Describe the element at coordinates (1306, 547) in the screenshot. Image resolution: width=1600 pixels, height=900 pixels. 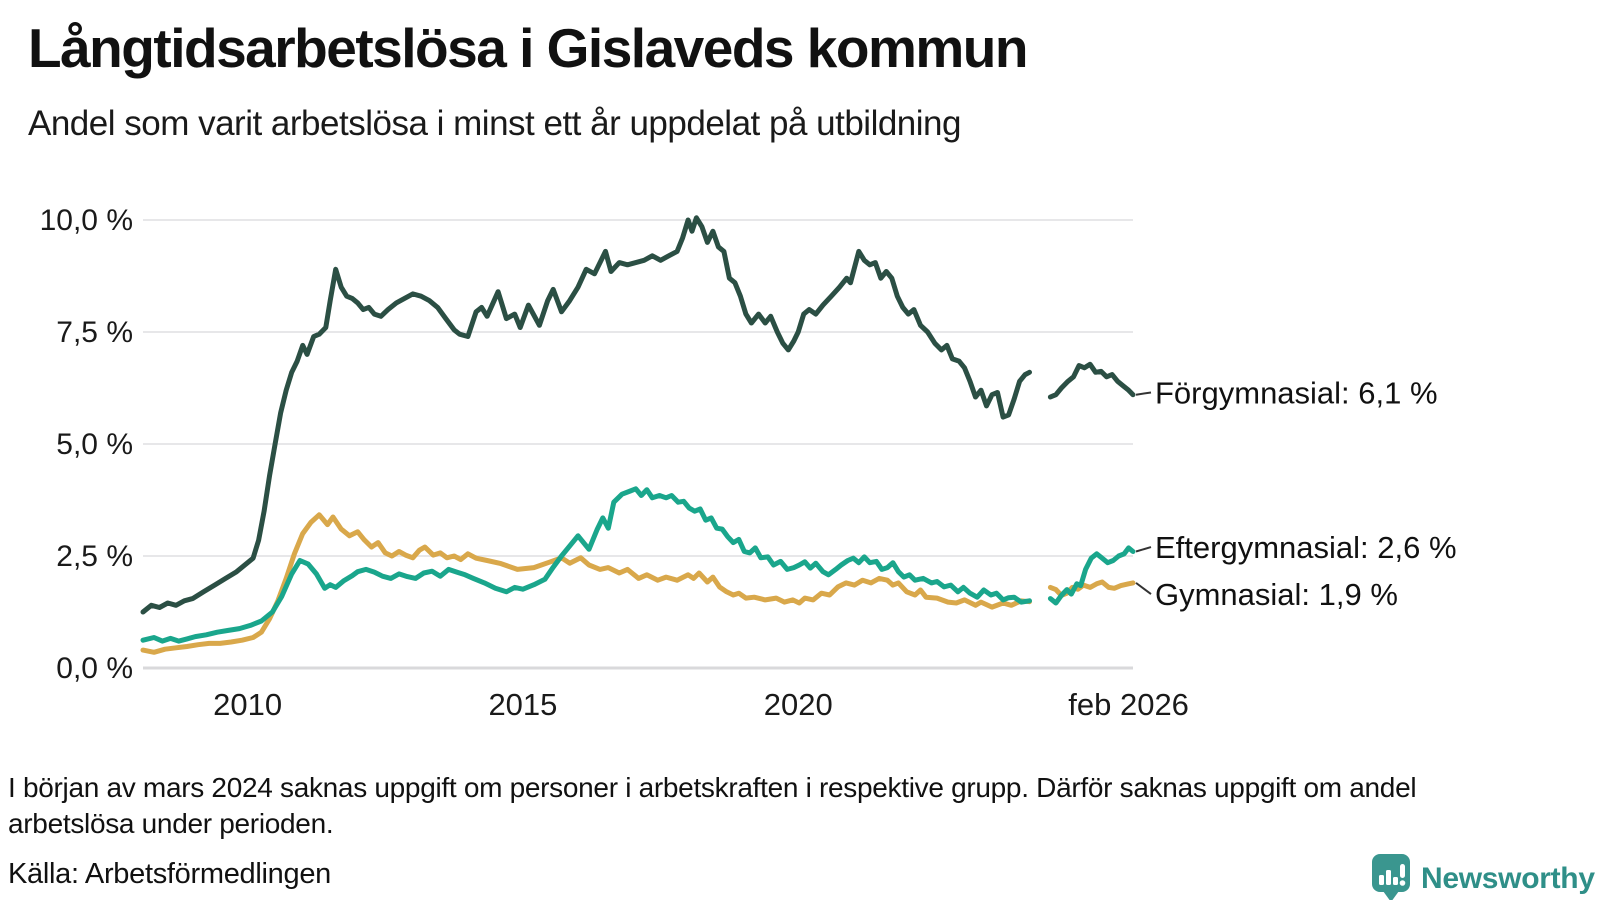
I see `series-end-label-eftergymnasial: Eftergymnasial: 2,6 %` at that location.